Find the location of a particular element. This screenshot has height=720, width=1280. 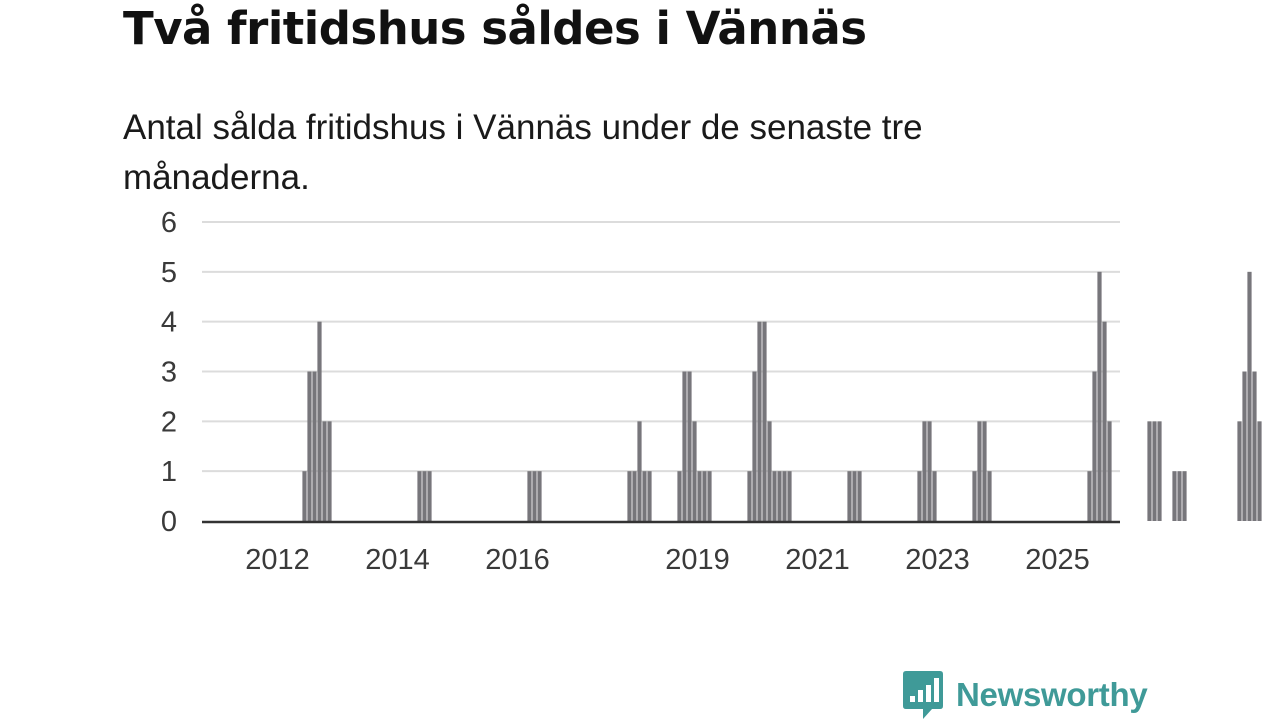

brand-logo: Newsworthy is located at coordinates (1025, 695).